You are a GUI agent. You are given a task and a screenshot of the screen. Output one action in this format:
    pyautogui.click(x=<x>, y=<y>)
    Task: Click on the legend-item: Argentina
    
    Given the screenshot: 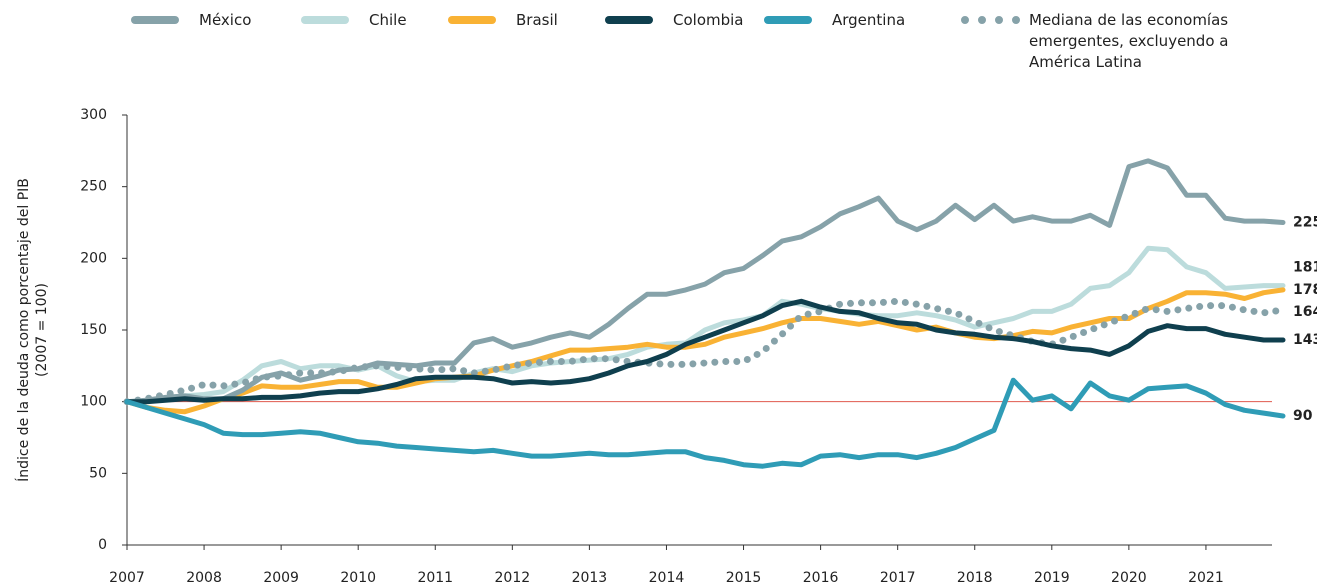 What is the action you would take?
    pyautogui.click(x=834, y=20)
    